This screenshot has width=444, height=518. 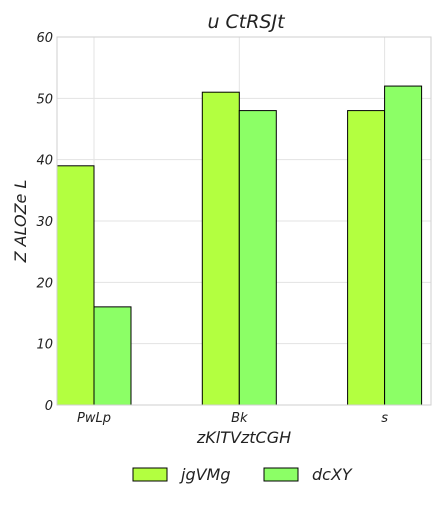 What do you see at coordinates (44, 38) in the screenshot?
I see `y-tick-label: 60` at bounding box center [44, 38].